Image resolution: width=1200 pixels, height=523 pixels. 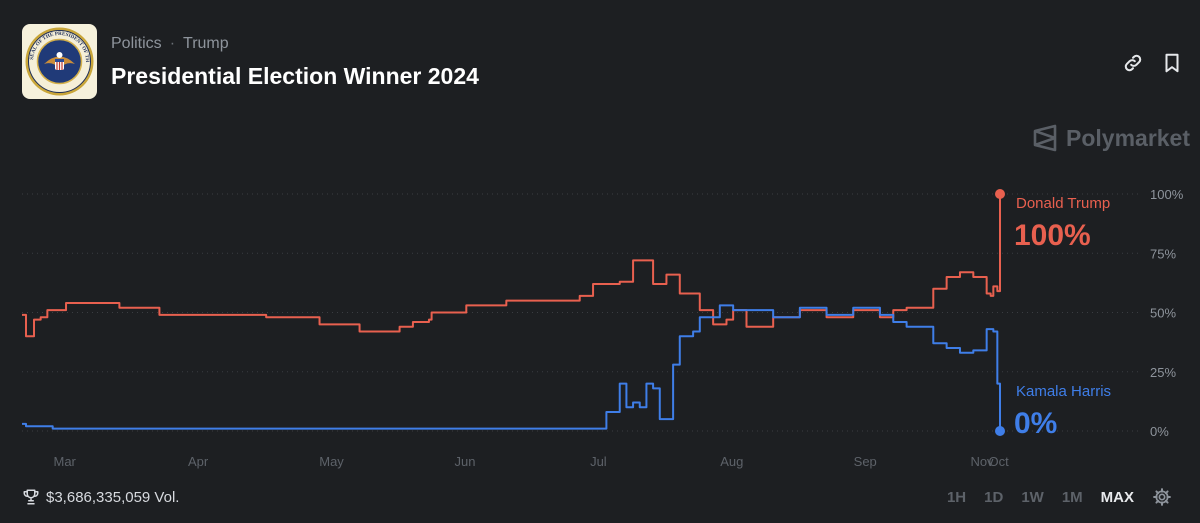 What do you see at coordinates (1035, 423) in the screenshot?
I see `harris-legend-percent: 0%` at bounding box center [1035, 423].